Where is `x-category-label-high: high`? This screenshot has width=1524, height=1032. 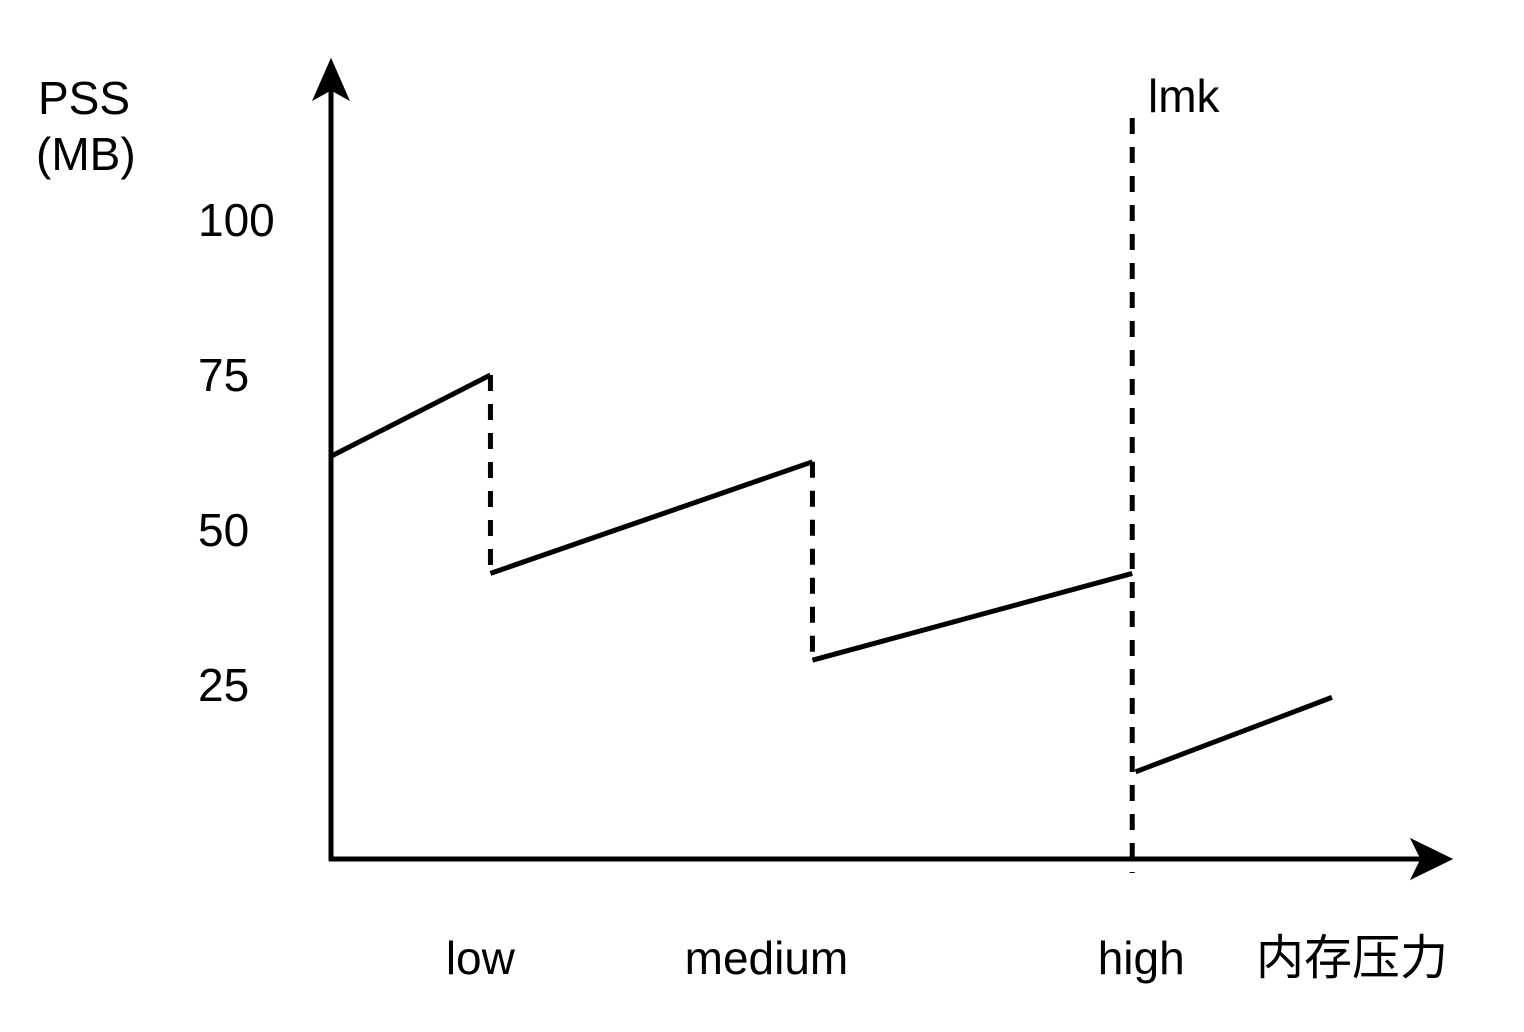
x-category-label-high: high is located at coordinates (1141, 958).